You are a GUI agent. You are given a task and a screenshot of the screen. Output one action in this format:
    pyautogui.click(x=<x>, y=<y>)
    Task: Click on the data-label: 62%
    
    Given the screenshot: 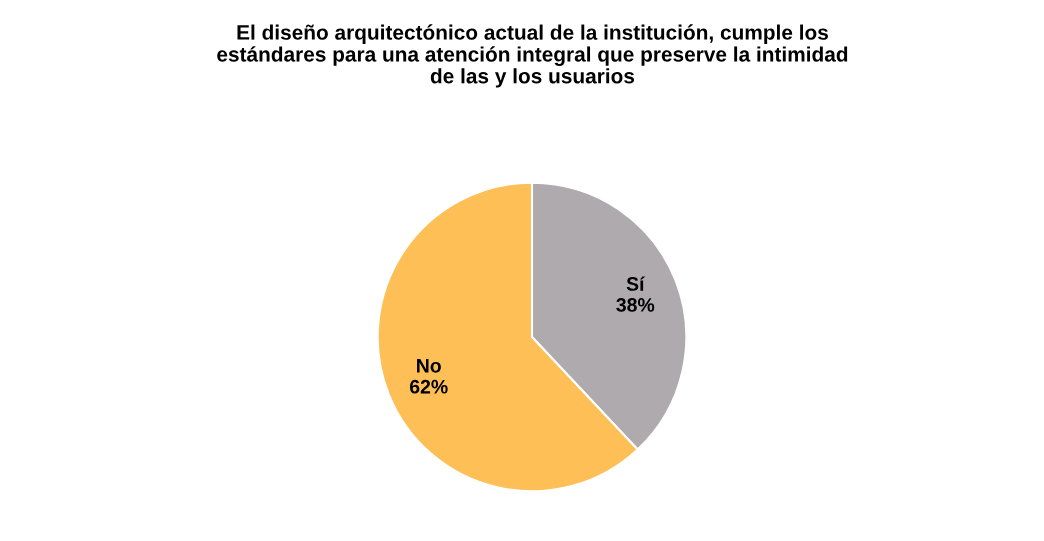 What is the action you would take?
    pyautogui.click(x=428, y=386)
    